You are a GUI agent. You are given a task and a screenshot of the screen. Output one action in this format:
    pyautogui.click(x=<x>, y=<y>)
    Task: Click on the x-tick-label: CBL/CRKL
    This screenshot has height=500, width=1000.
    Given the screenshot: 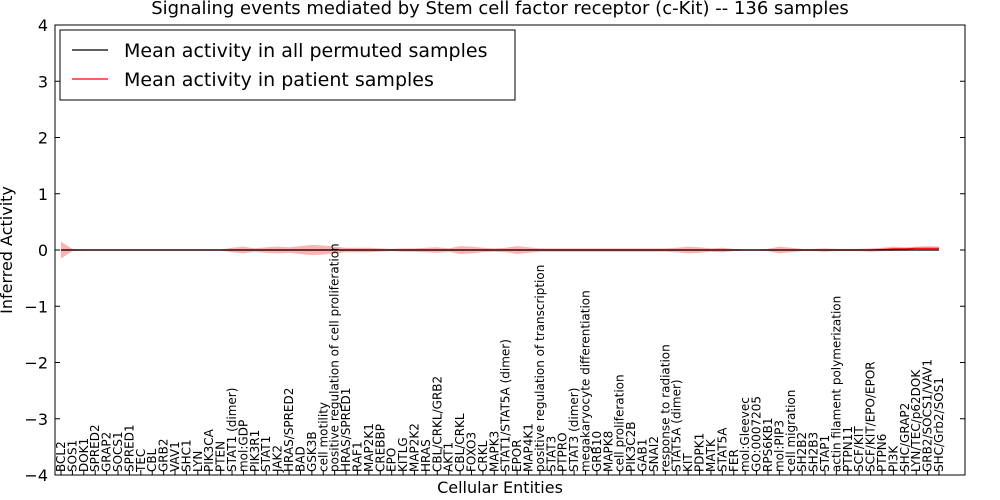 What is the action you would take?
    pyautogui.click(x=460, y=442)
    